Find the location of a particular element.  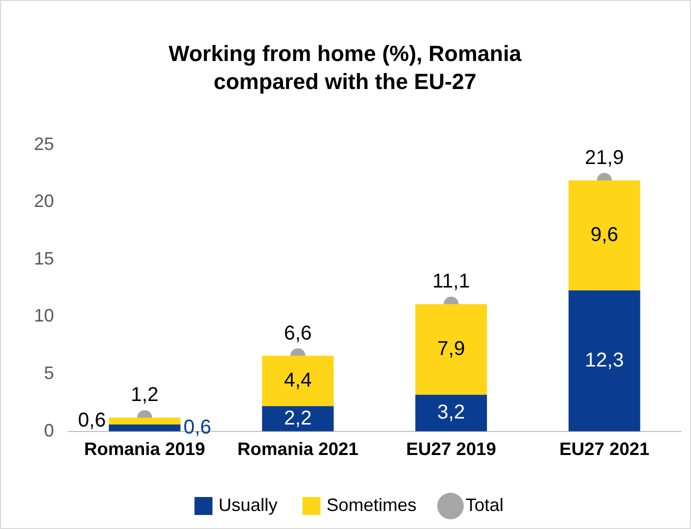

data-label: 2,2 is located at coordinates (298, 418).